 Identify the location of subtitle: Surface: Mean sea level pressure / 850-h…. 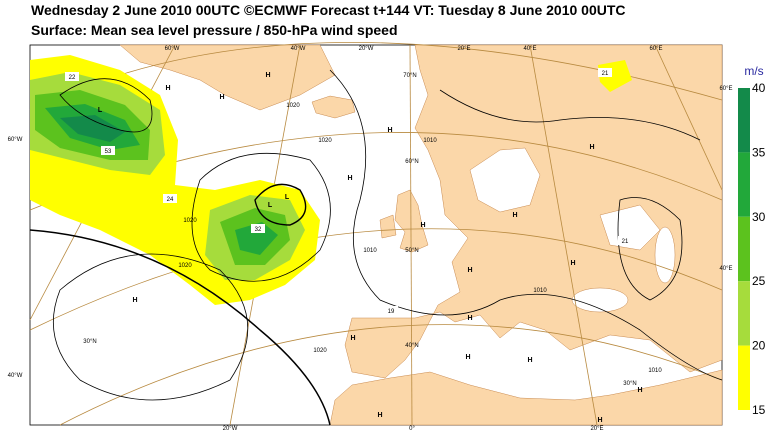
(214, 30).